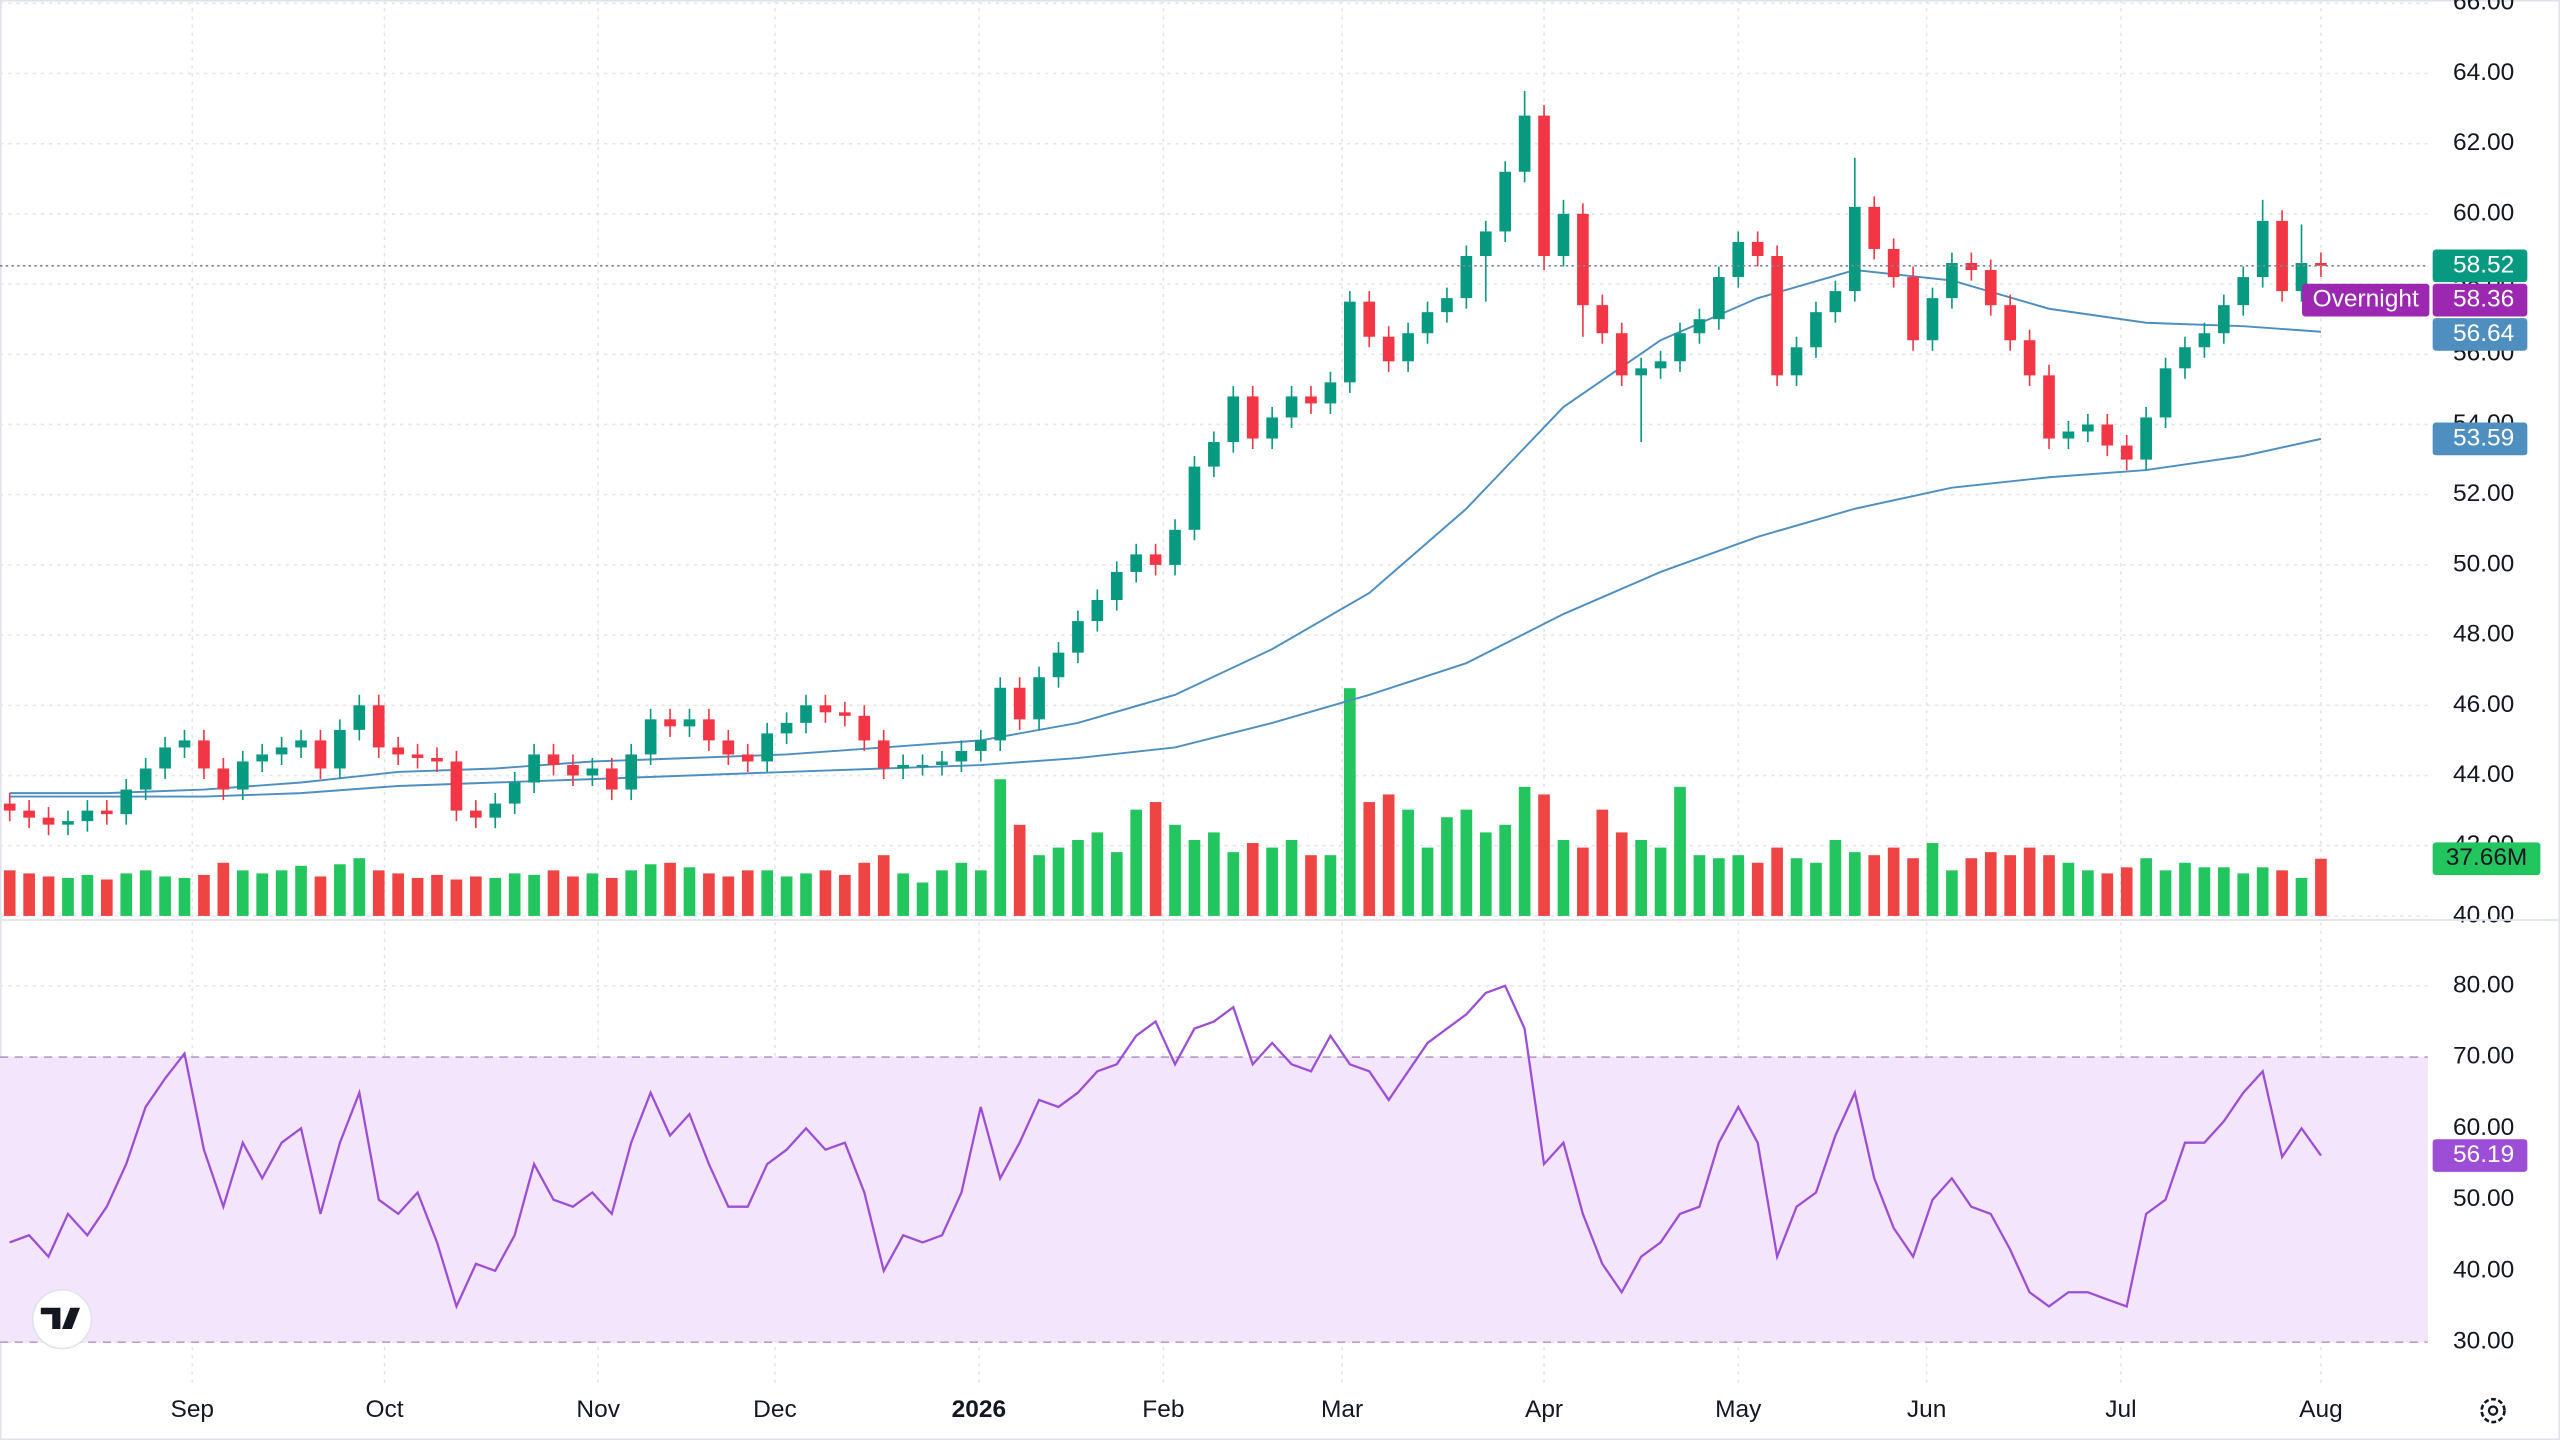  I want to click on logo, so click(62, 1319).